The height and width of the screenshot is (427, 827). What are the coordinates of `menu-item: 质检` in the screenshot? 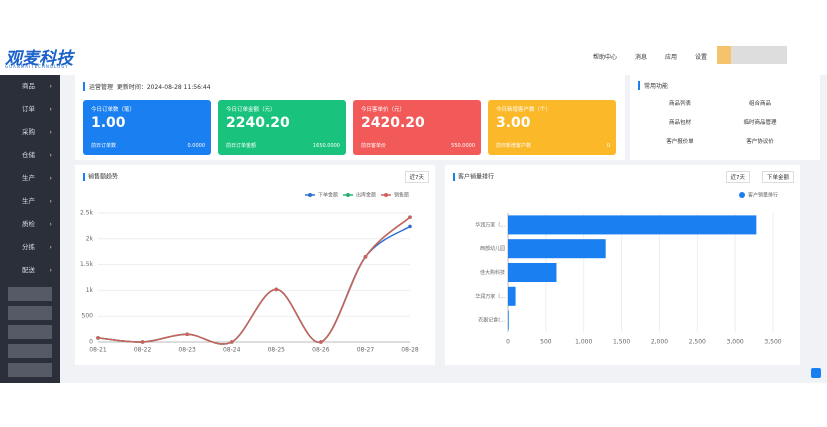 It's located at (30, 224).